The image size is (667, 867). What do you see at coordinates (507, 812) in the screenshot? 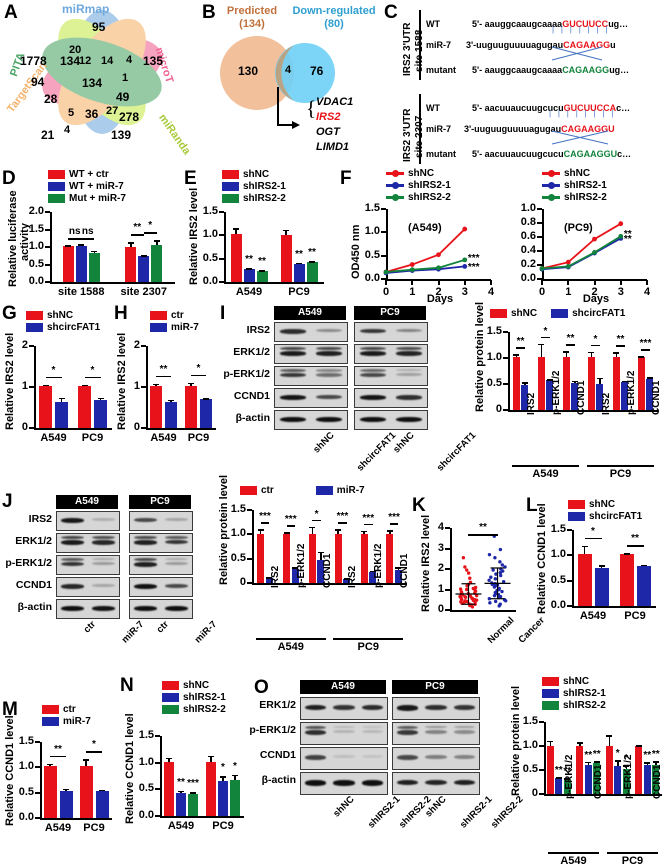
I see `blot-lane-label: shIRS2-2` at bounding box center [507, 812].